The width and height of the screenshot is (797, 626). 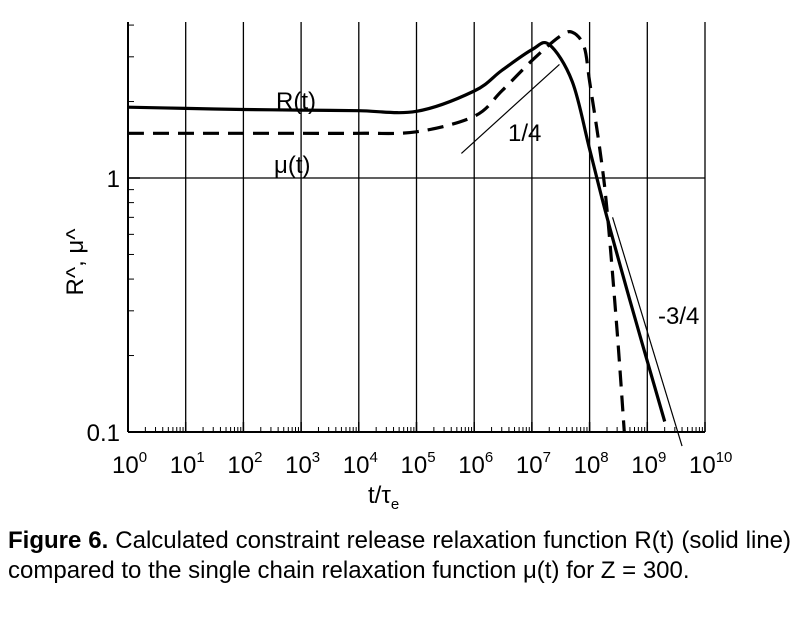 I want to click on x-axis-ticks: 10⁰ 10¹ 10² 10³ 10⁴ 10⁵ 10⁶ 10⁷ 10⁸ 10⁹ 10¹⁰, so click(x=422, y=450).